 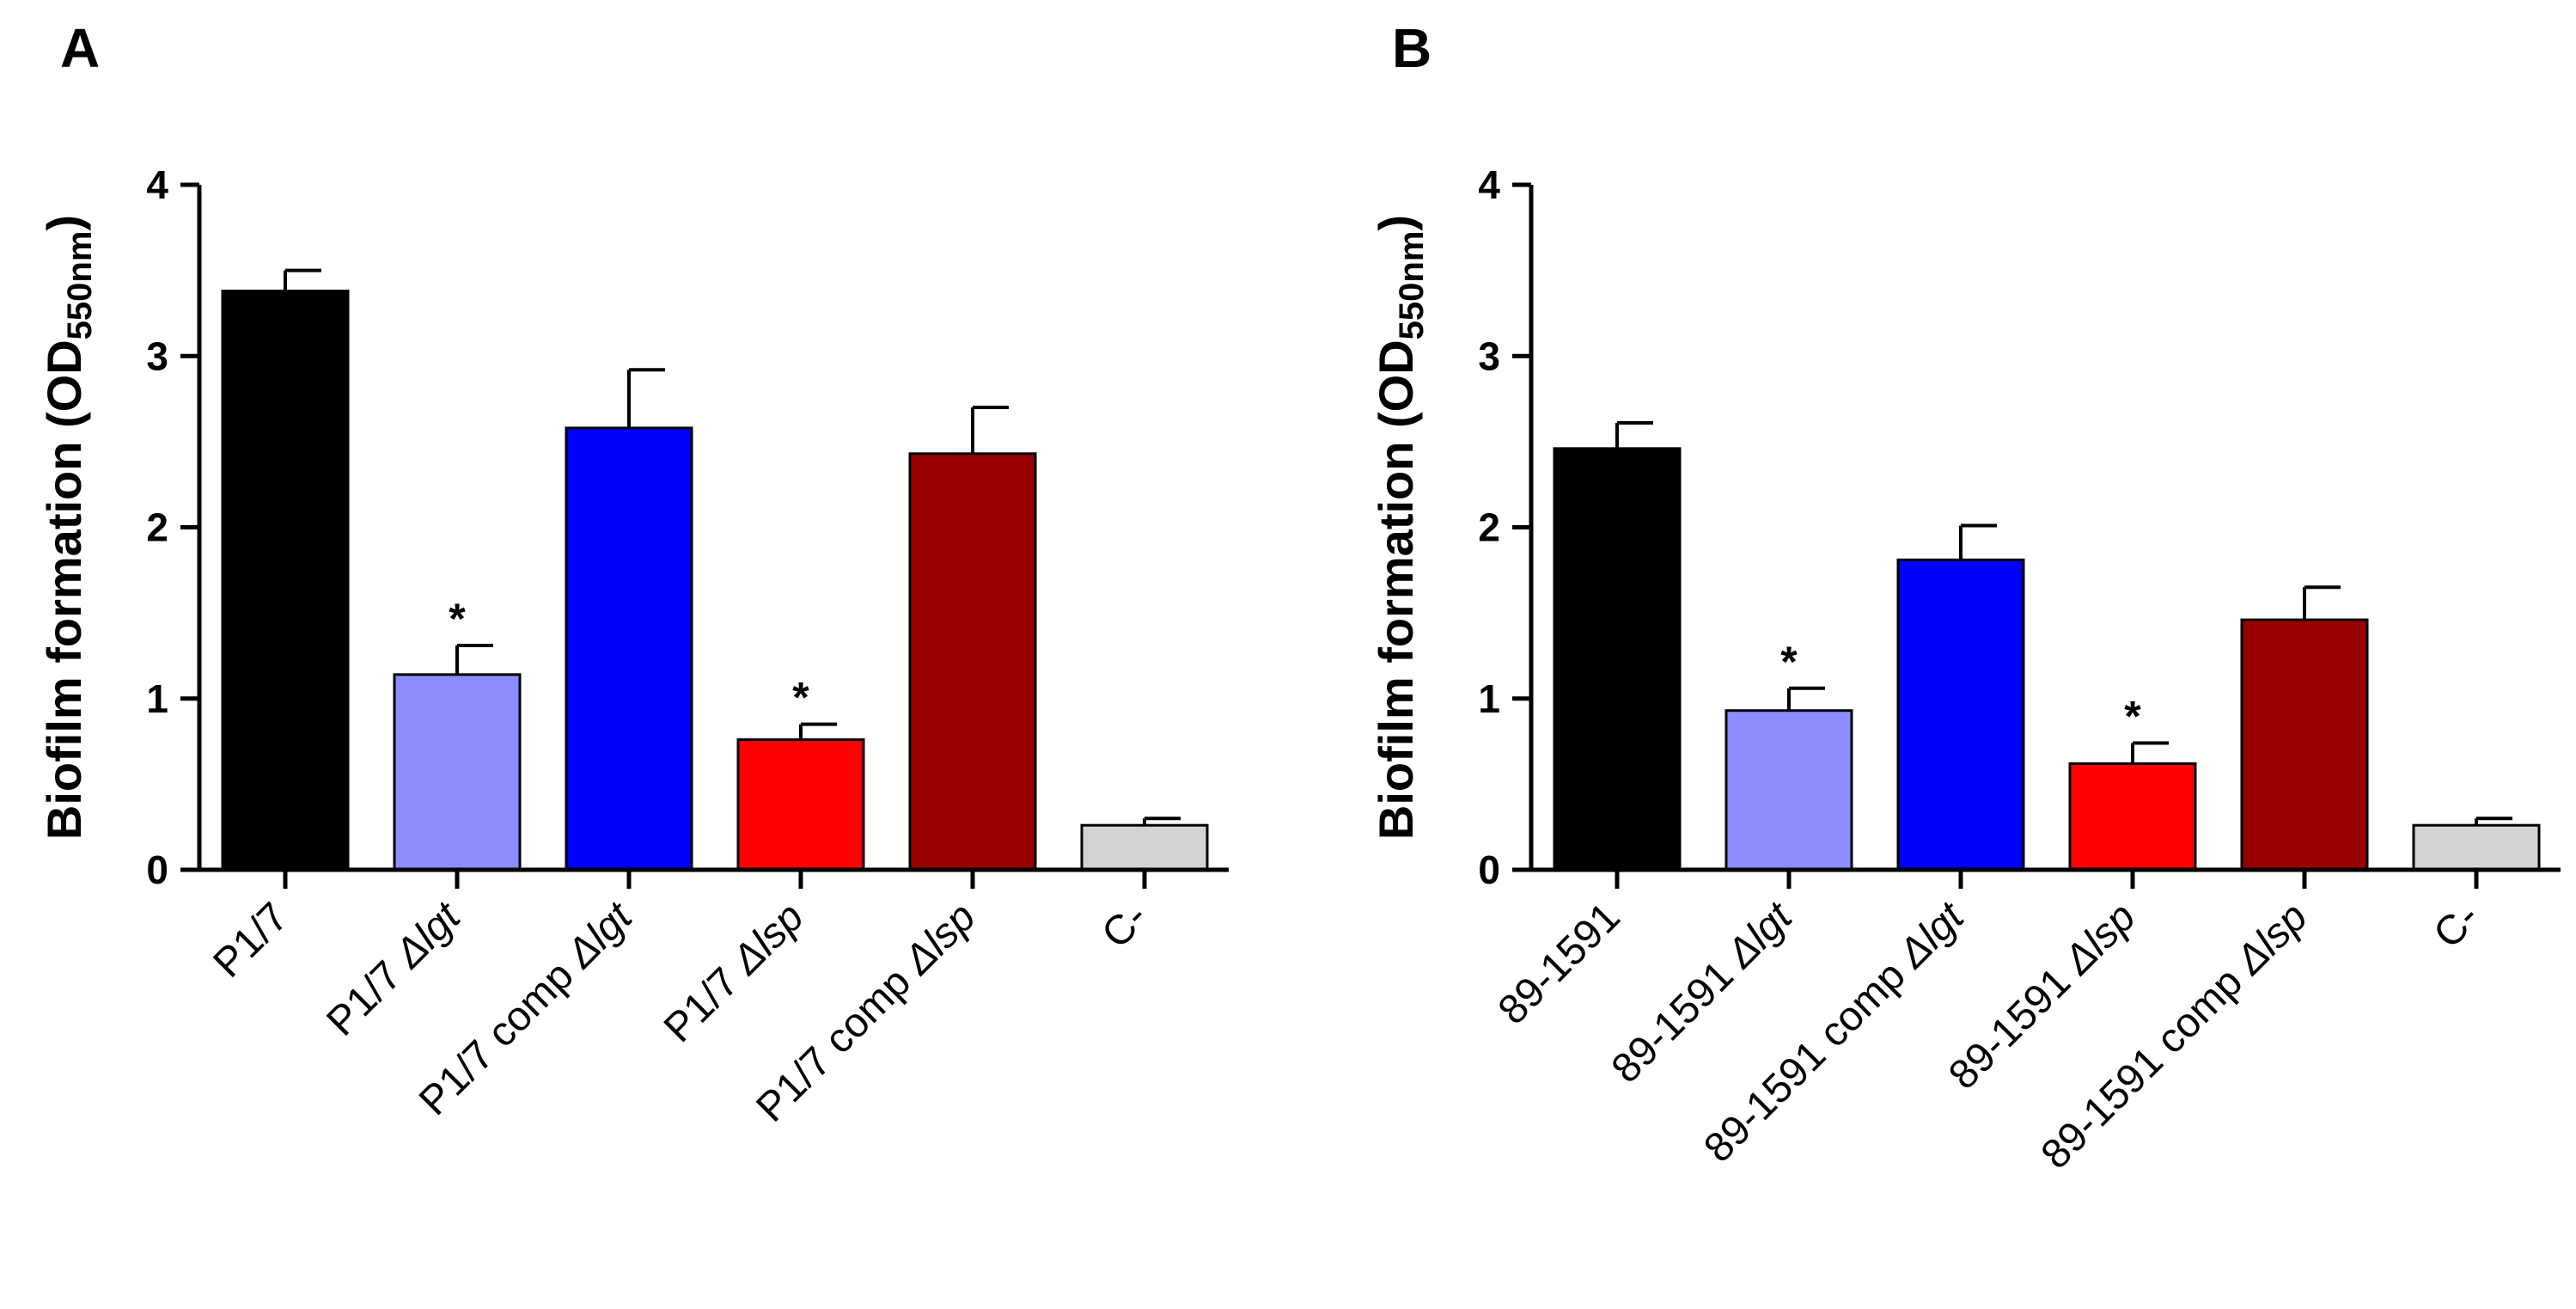 I want to click on panel-label: B, so click(x=1411, y=48).